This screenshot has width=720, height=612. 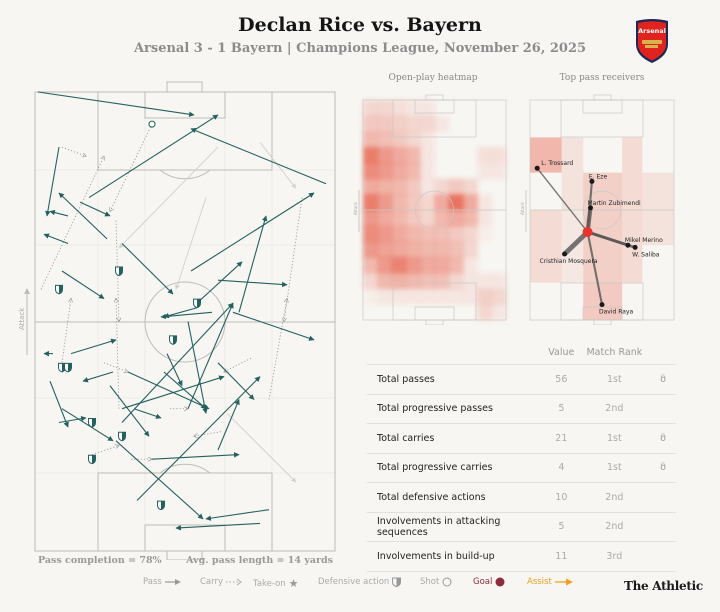 What do you see at coordinates (521, 379) in the screenshot?
I see `stats-row: Total passes 56 1st ʊ̈` at bounding box center [521, 379].